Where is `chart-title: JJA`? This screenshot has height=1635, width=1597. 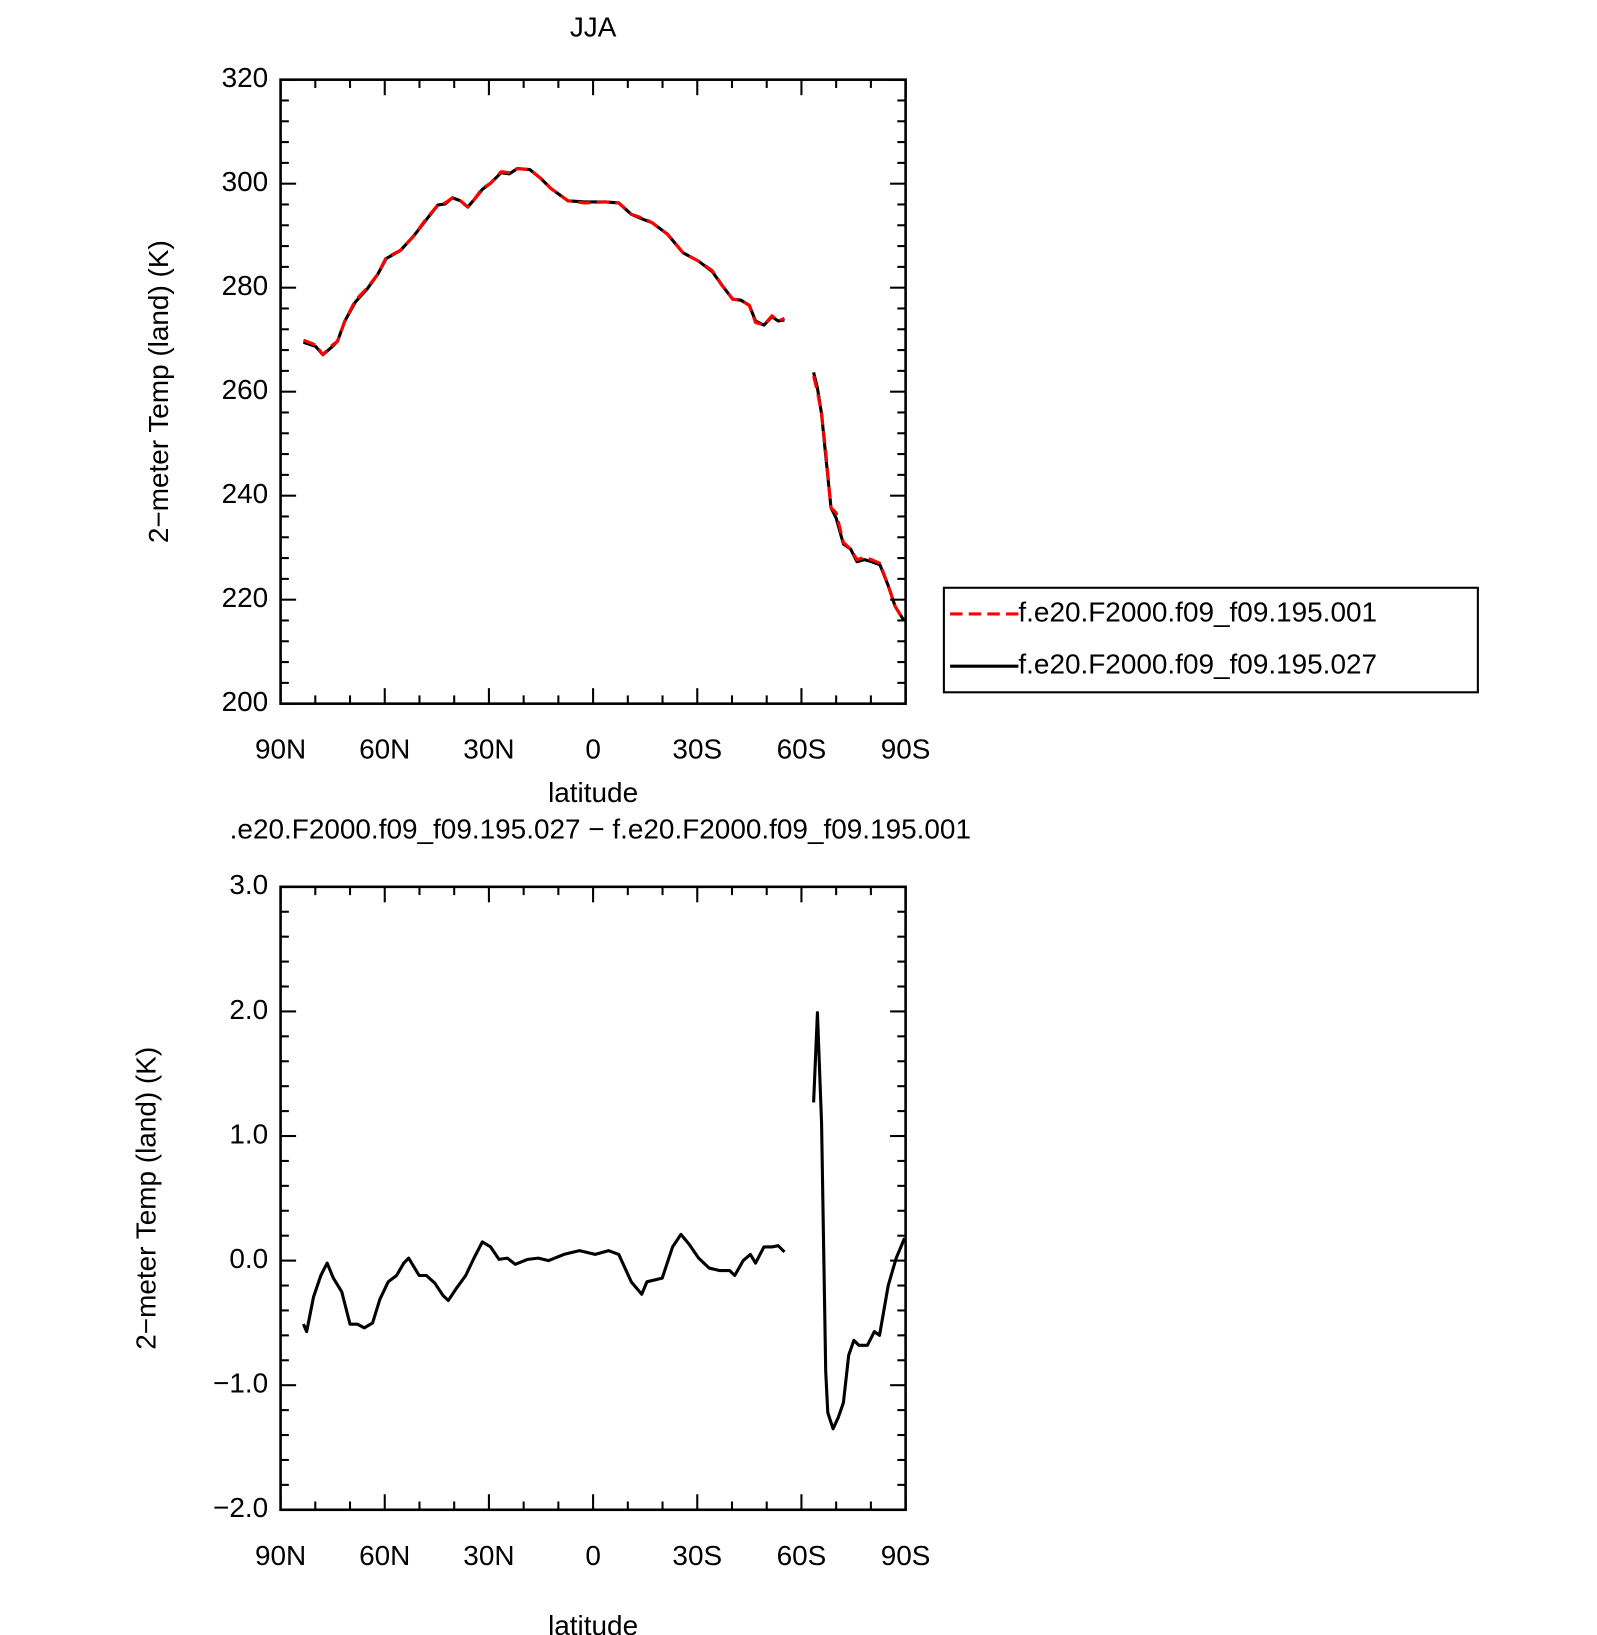 chart-title: JJA is located at coordinates (593, 26).